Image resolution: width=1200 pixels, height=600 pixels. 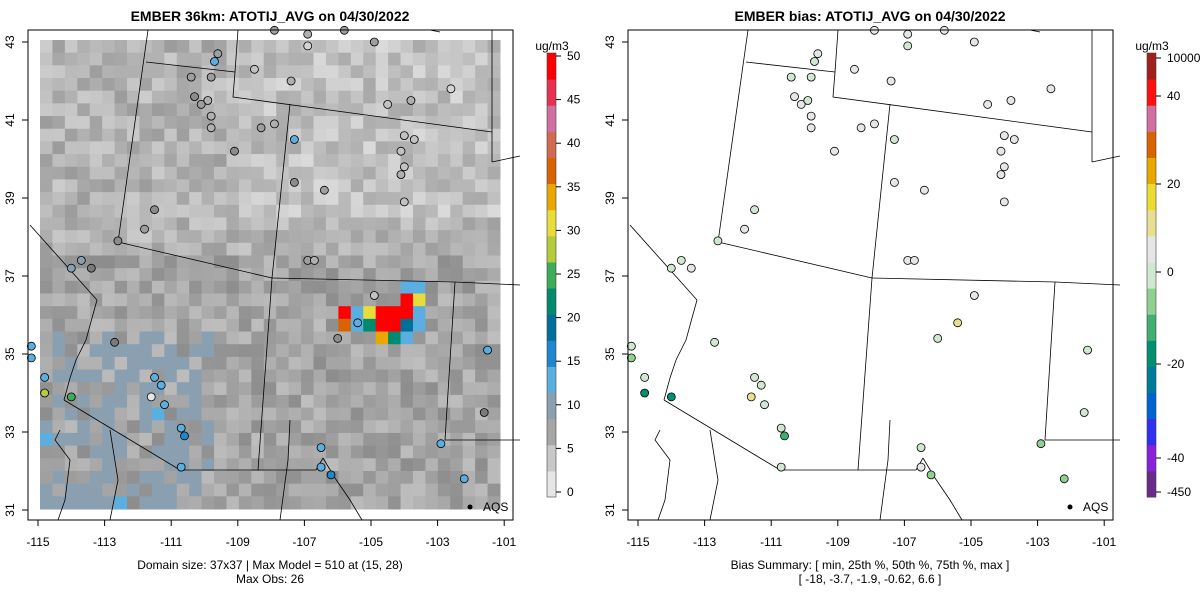 What do you see at coordinates (1152, 46) in the screenshot?
I see `colorbar-unit: ug/m3` at bounding box center [1152, 46].